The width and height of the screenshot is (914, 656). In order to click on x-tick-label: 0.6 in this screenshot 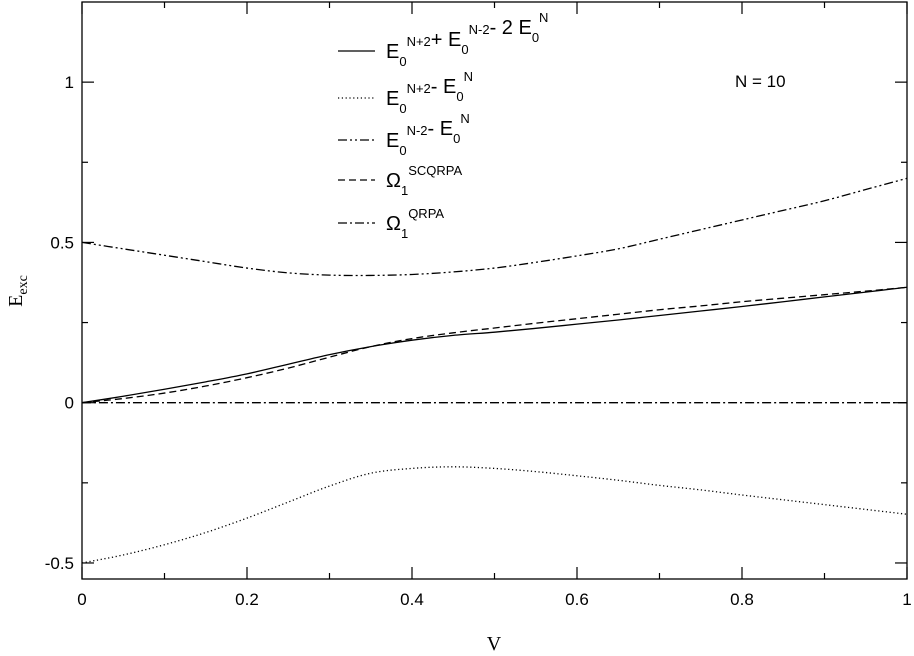, I will do `click(577, 599)`.